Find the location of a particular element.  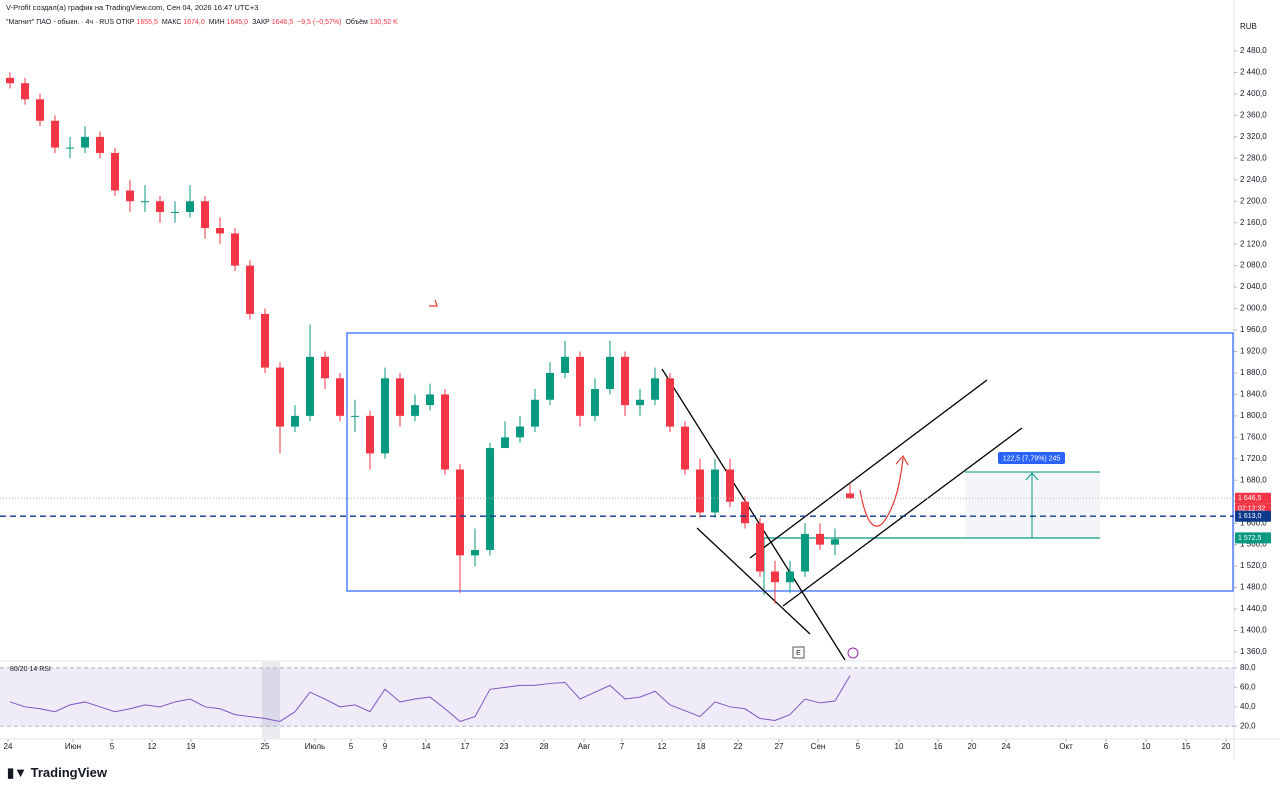

x-tick-label: 18 is located at coordinates (701, 746).